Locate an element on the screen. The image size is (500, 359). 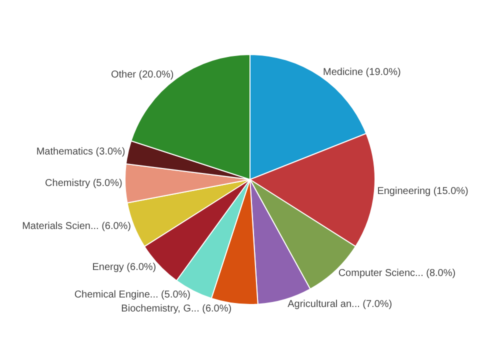
slice-label: Medicine (19.0%) is located at coordinates (362, 72).